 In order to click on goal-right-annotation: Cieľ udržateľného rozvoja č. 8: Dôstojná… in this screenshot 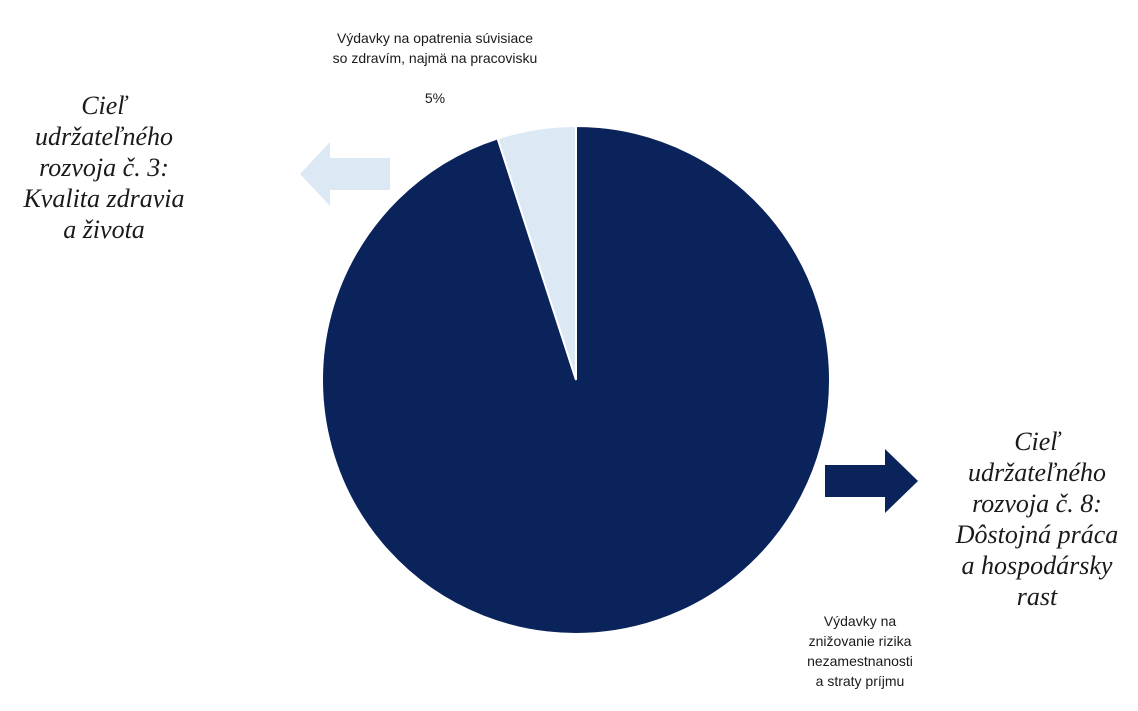, I will do `click(1037, 519)`.